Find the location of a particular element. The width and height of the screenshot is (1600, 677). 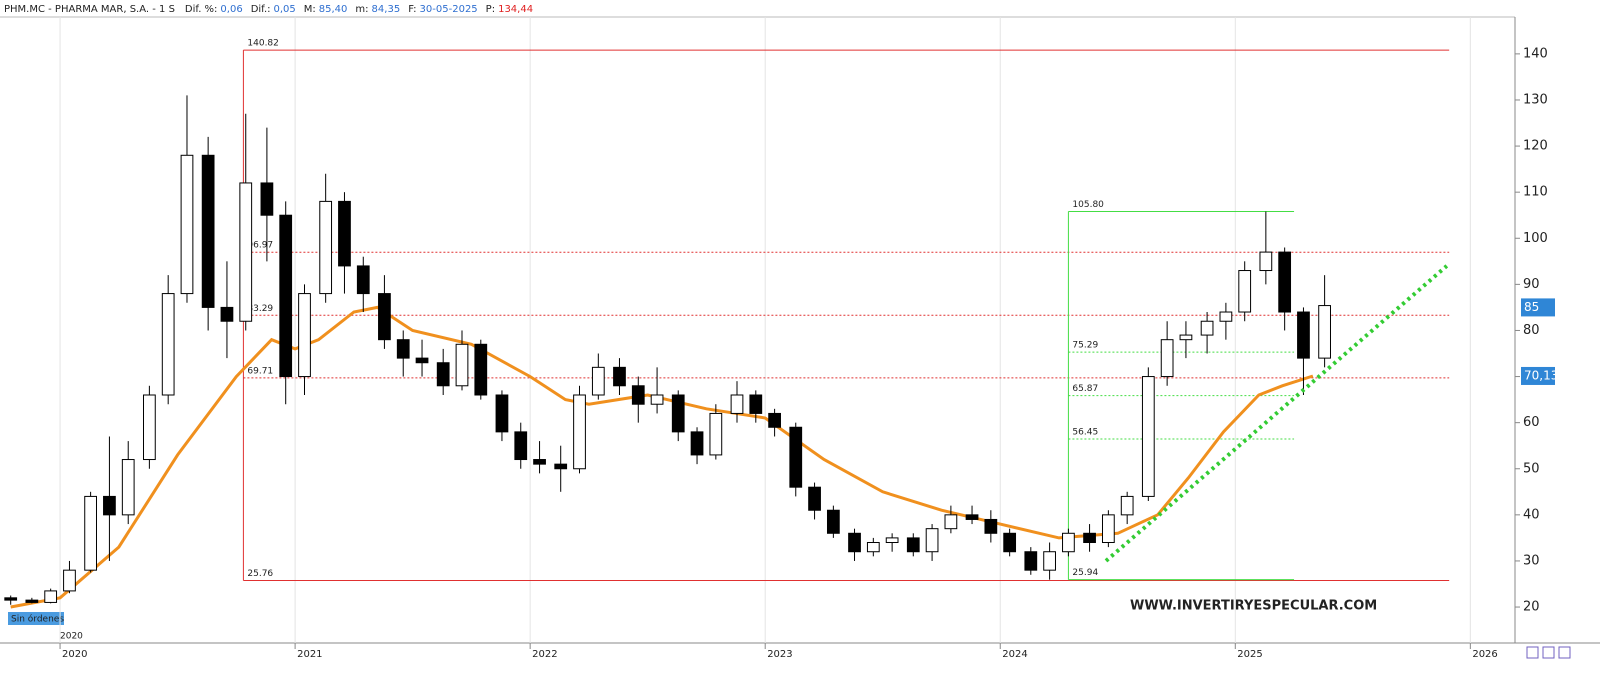

header-label: m: is located at coordinates (361, 9).